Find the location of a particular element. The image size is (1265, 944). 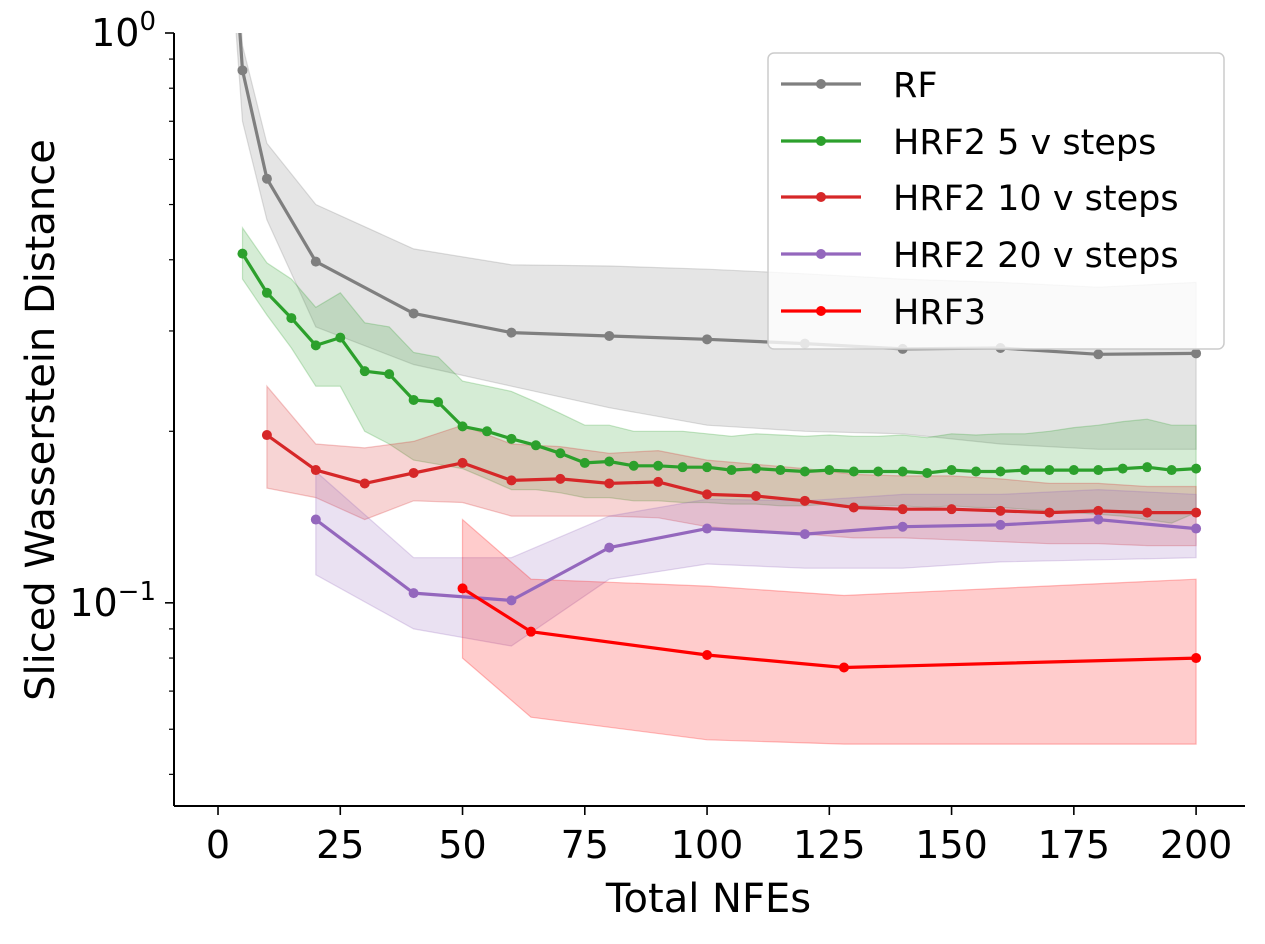

x-tick-label: 125 is located at coordinates (829, 845).